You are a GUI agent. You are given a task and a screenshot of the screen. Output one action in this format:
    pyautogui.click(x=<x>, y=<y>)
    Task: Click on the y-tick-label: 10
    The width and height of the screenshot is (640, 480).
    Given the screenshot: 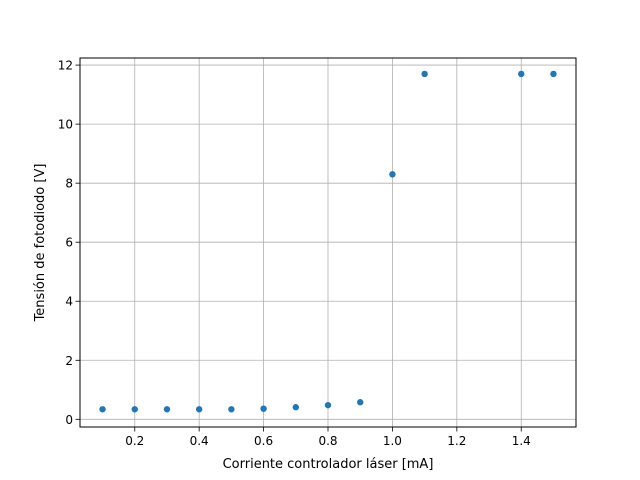 What is the action you would take?
    pyautogui.click(x=65, y=125)
    